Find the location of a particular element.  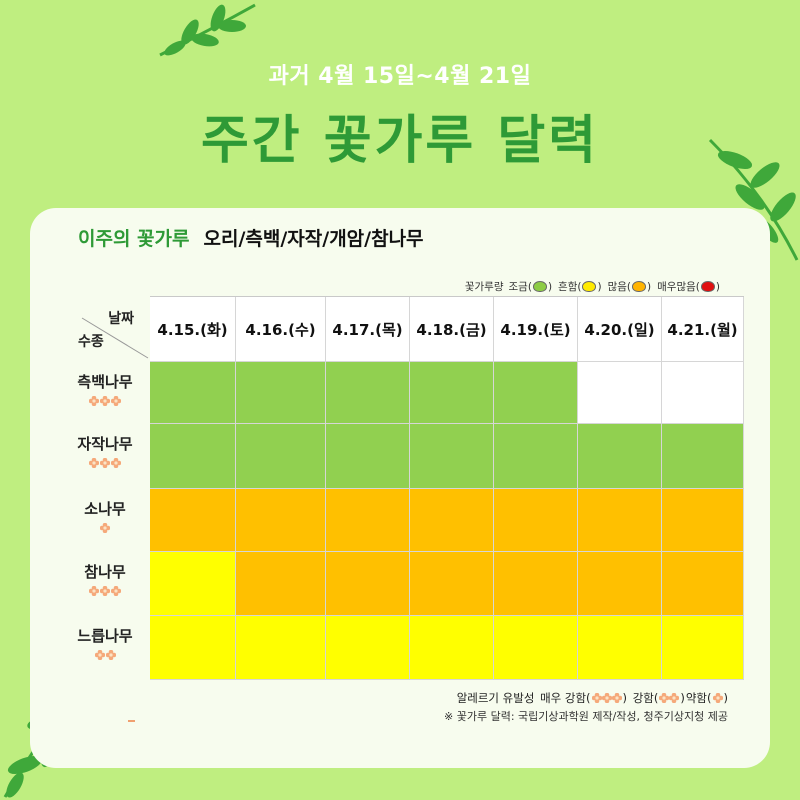

very-strong-flowers is located at coordinates (606, 698).